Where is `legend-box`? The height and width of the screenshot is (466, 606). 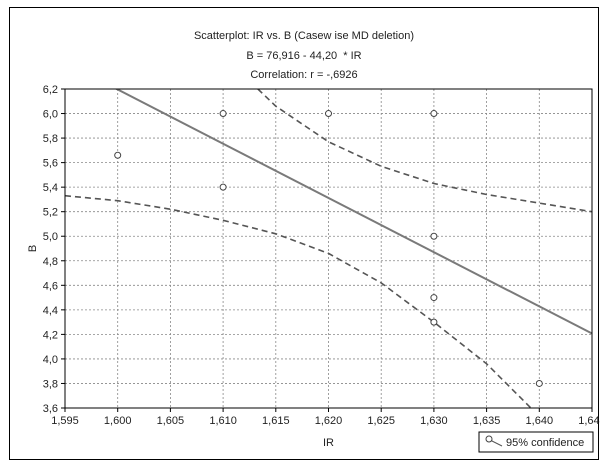 legend-box is located at coordinates (536, 442).